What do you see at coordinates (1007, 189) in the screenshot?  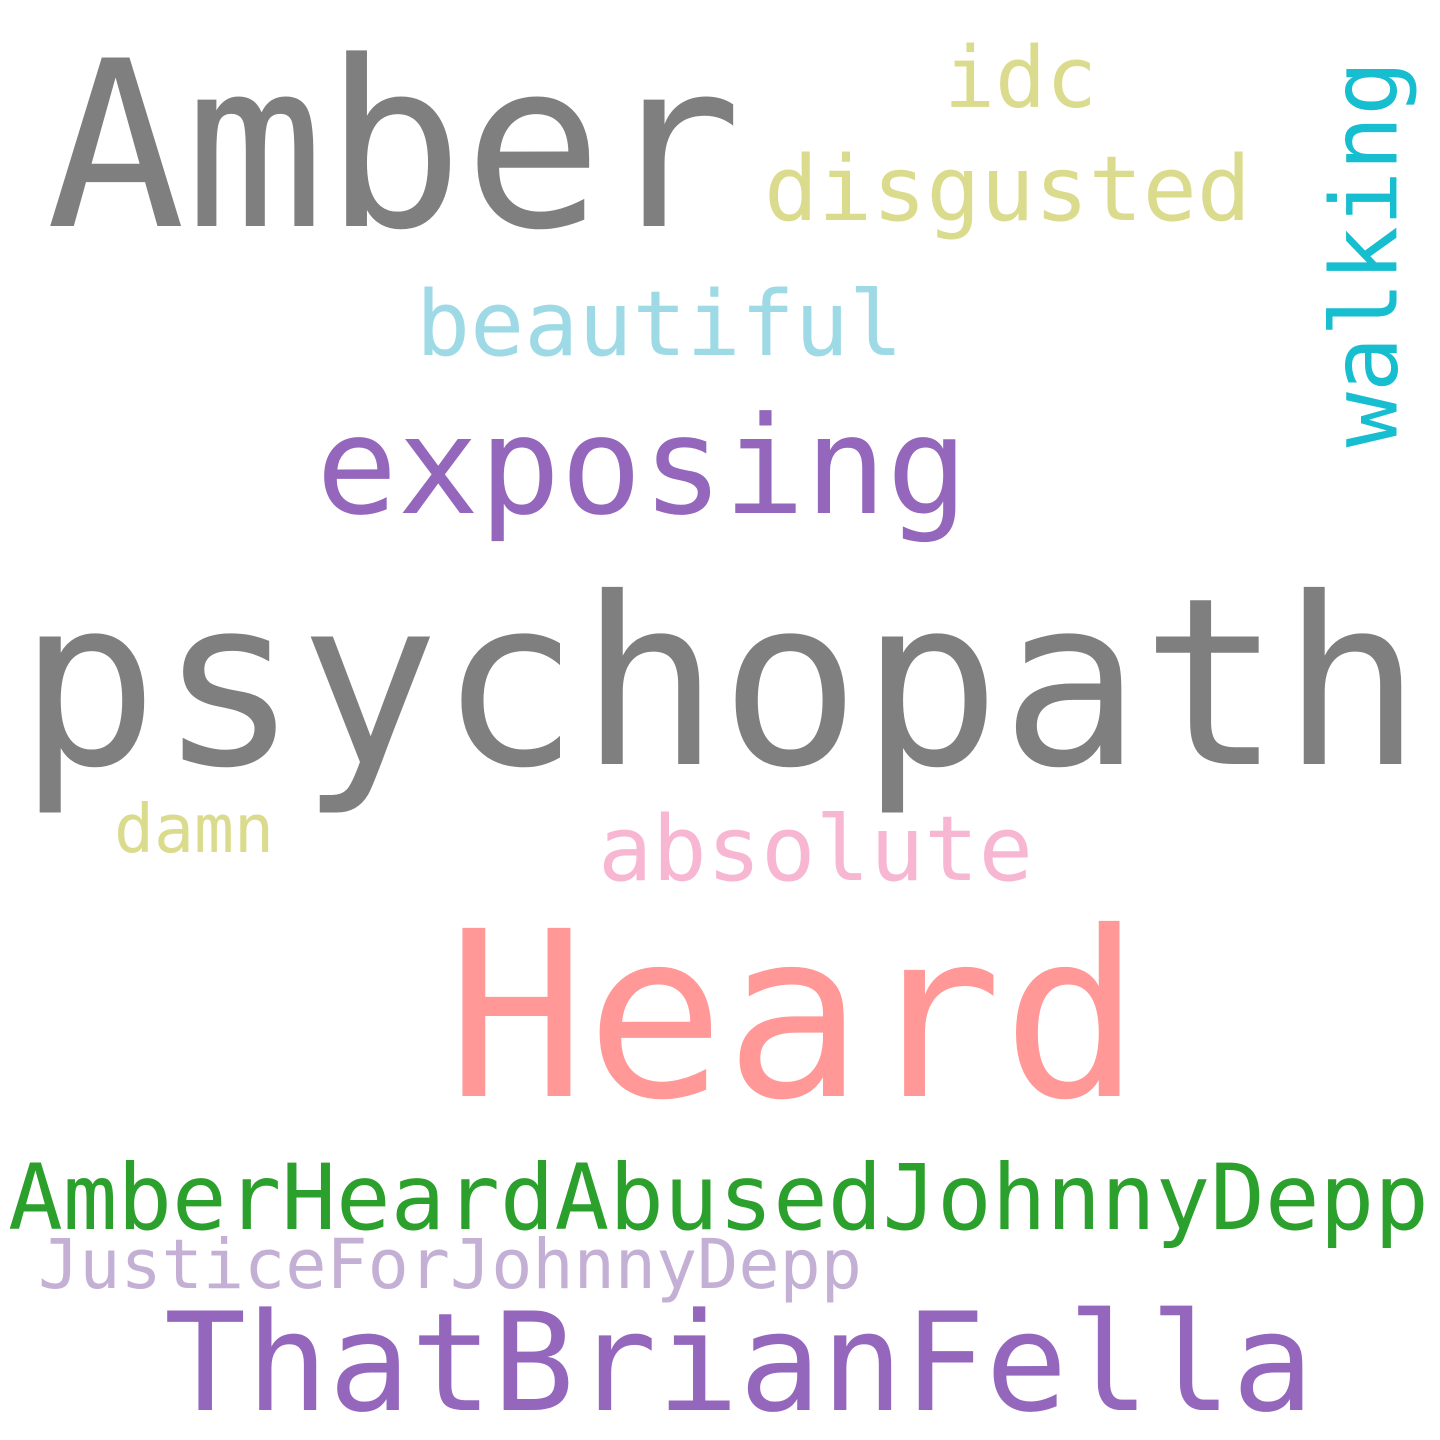 I see `word-disgusted: disgusted` at bounding box center [1007, 189].